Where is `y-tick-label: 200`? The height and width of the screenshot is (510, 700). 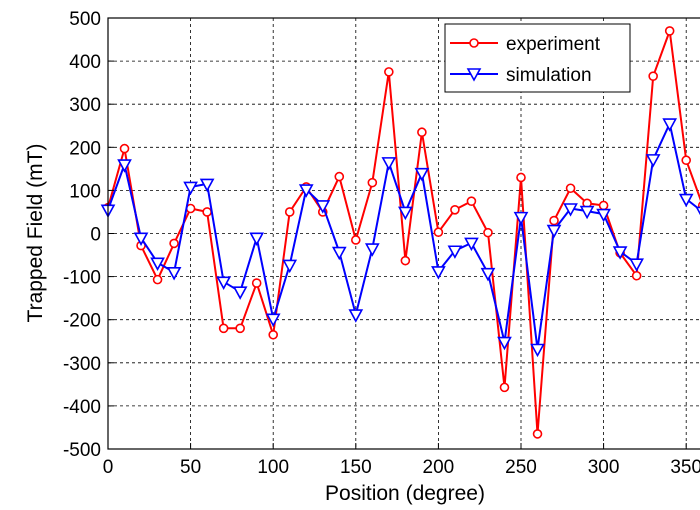
y-tick-label: 200 is located at coordinates (85, 148).